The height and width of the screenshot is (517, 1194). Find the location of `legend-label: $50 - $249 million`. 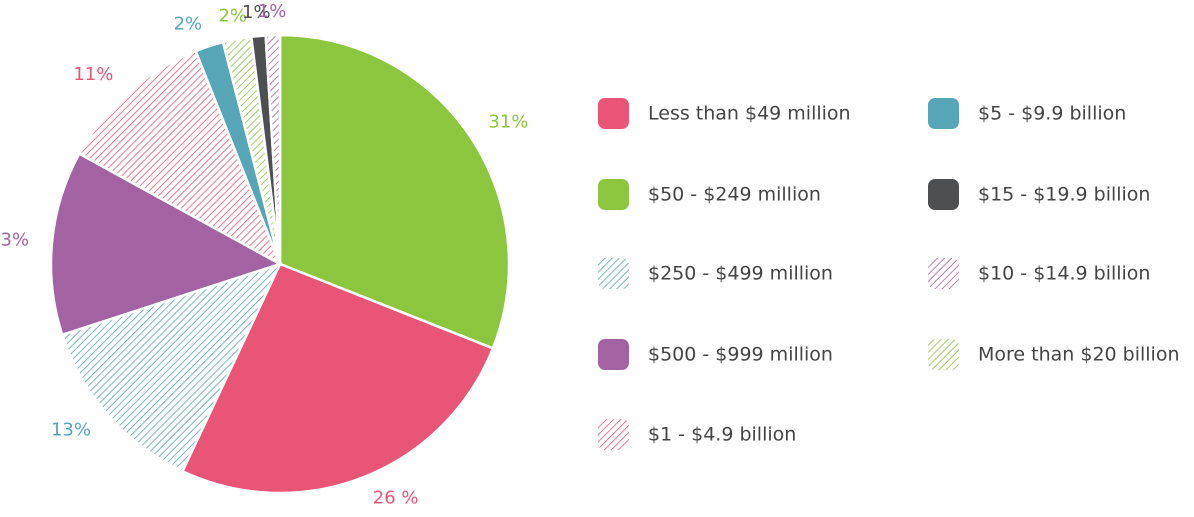

legend-label: $50 - $249 million is located at coordinates (734, 195).